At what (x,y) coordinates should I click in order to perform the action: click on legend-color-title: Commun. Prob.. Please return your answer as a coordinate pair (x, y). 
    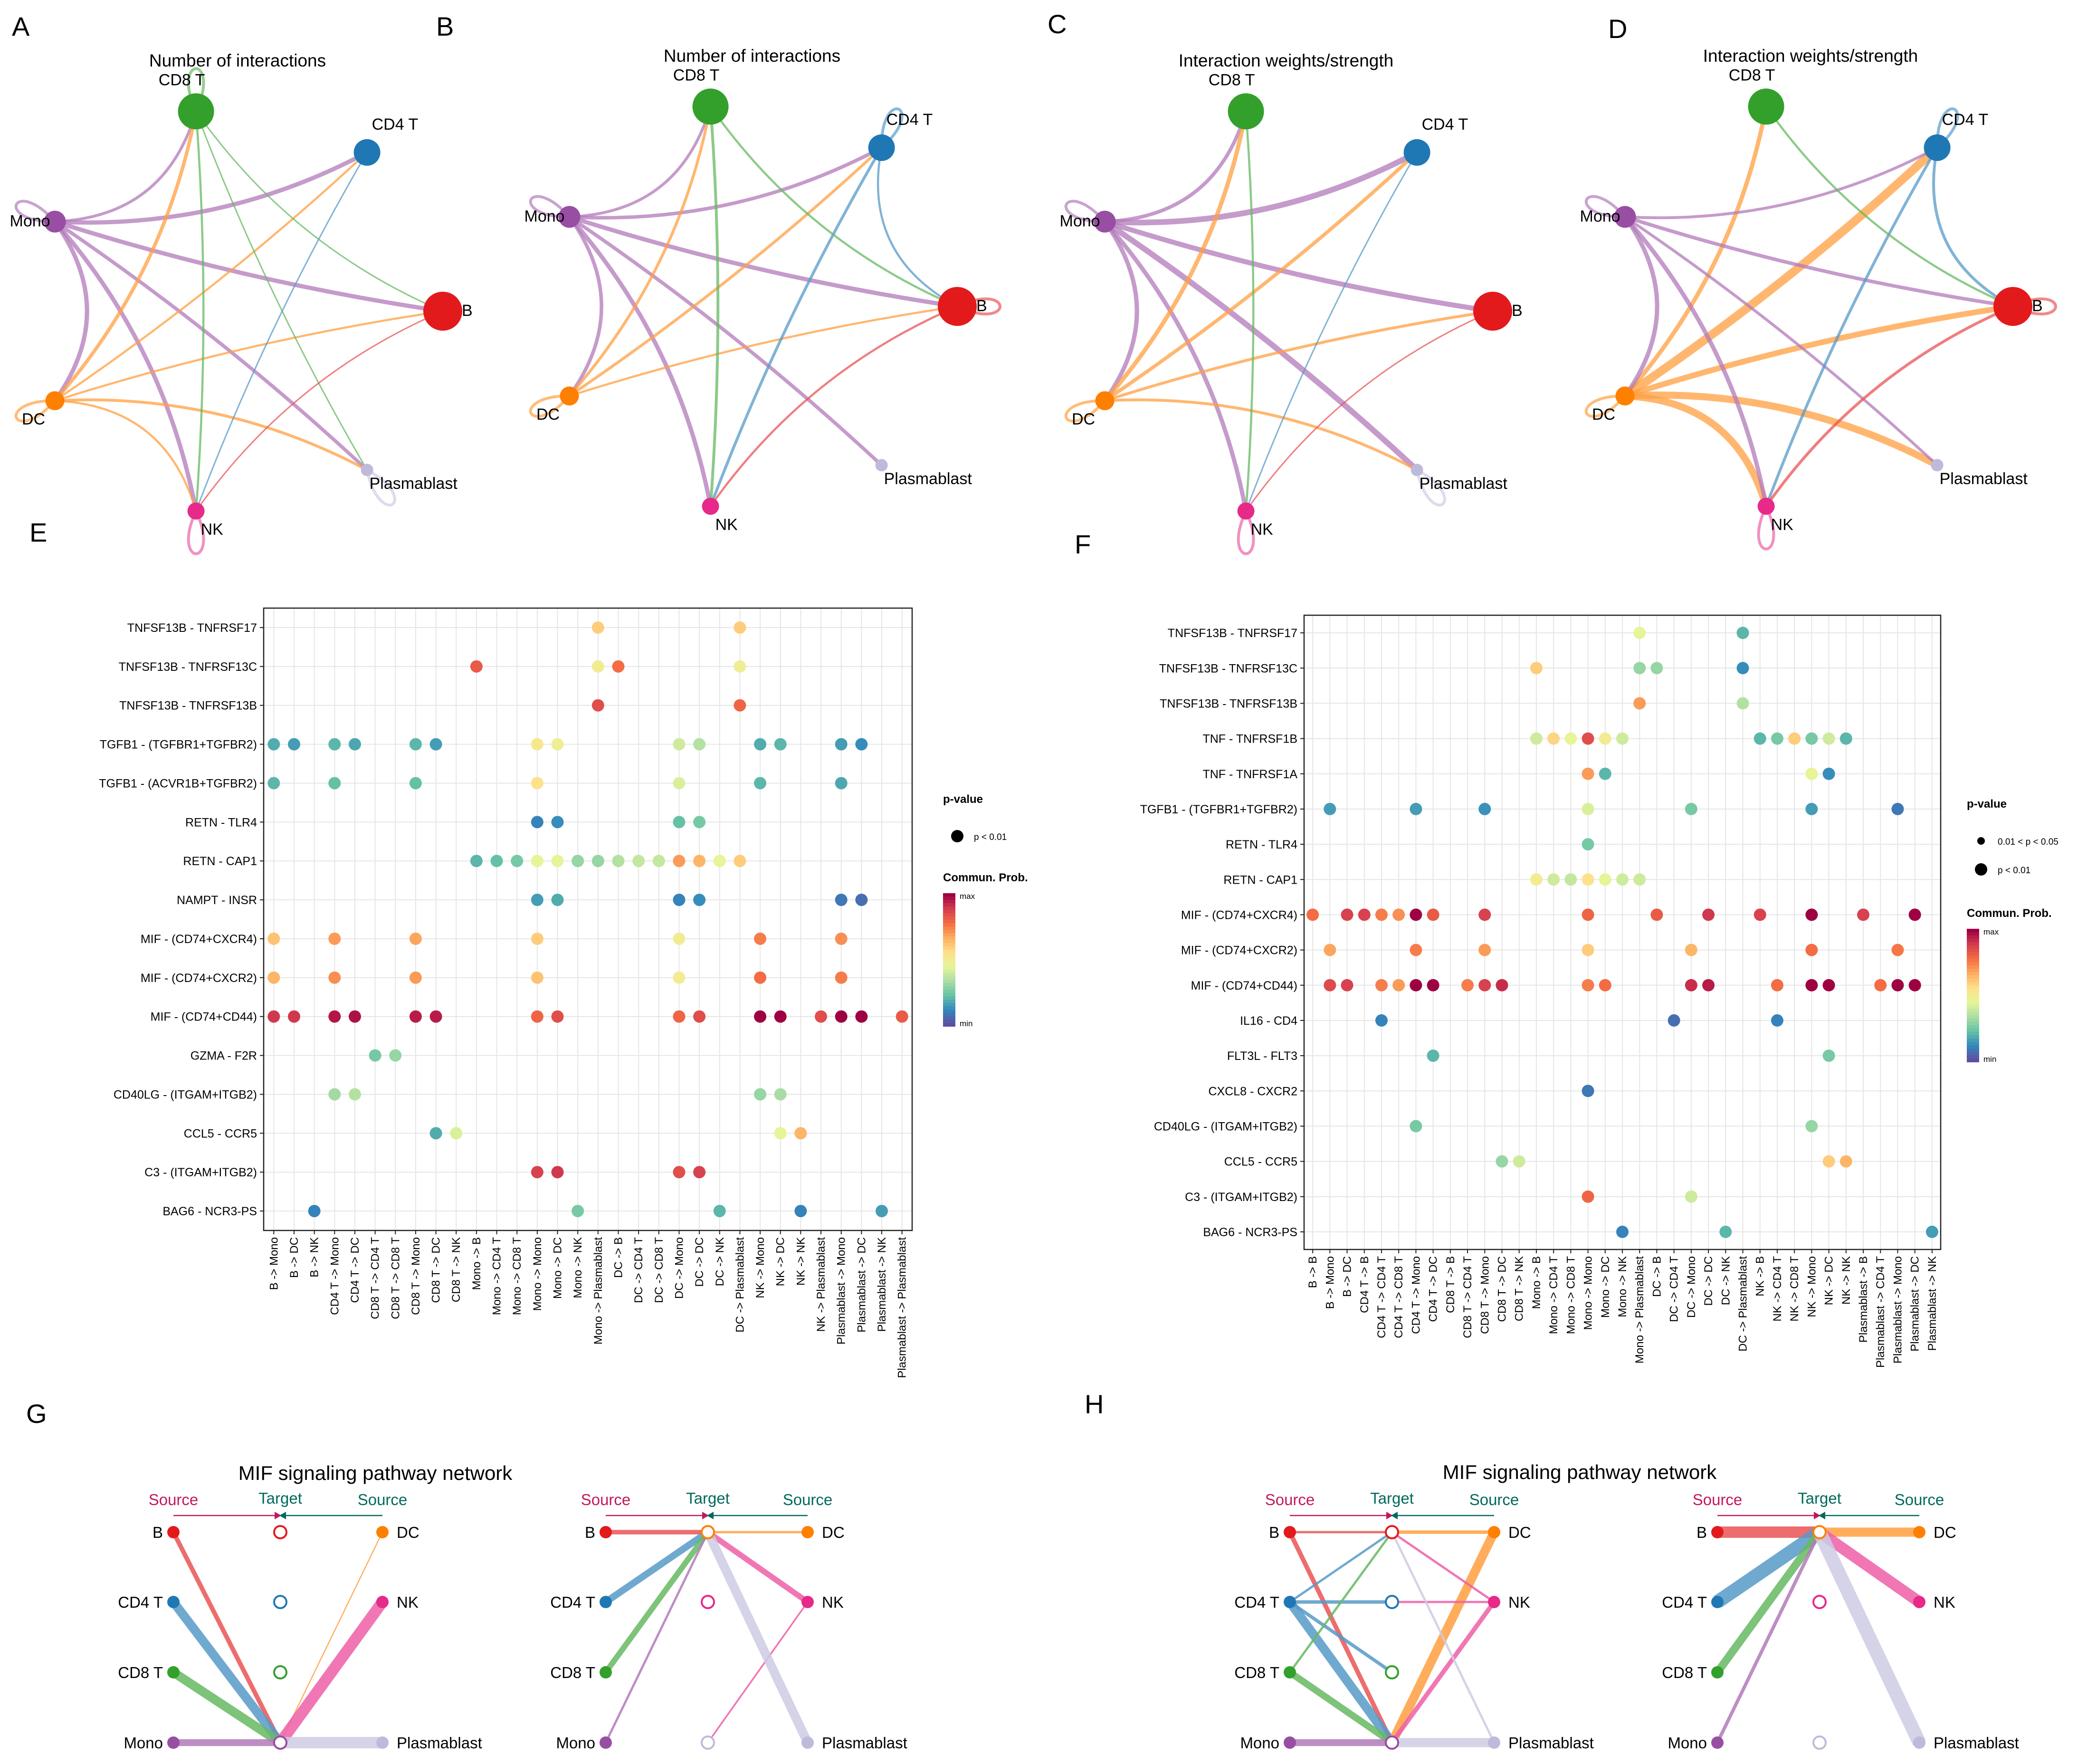
    Looking at the image, I should click on (985, 877).